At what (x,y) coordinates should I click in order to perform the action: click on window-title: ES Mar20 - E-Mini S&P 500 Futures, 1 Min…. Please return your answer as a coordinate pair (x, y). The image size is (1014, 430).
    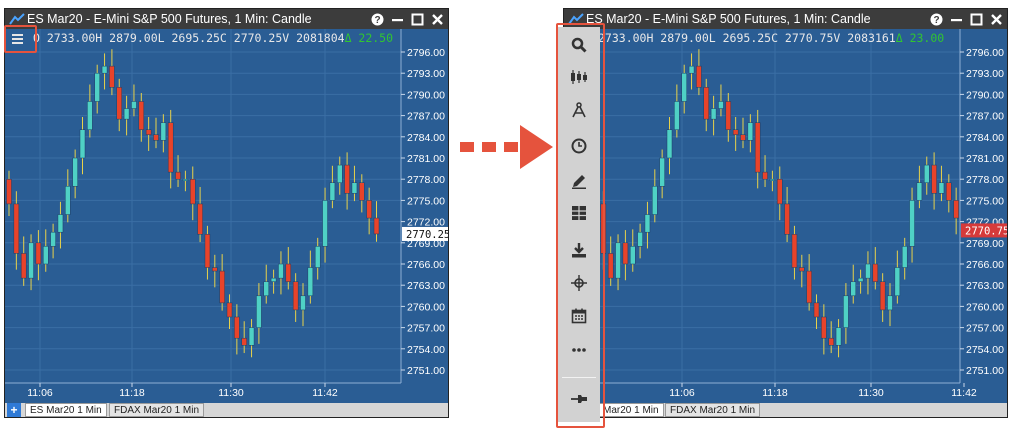
    Looking at the image, I should click on (728, 19).